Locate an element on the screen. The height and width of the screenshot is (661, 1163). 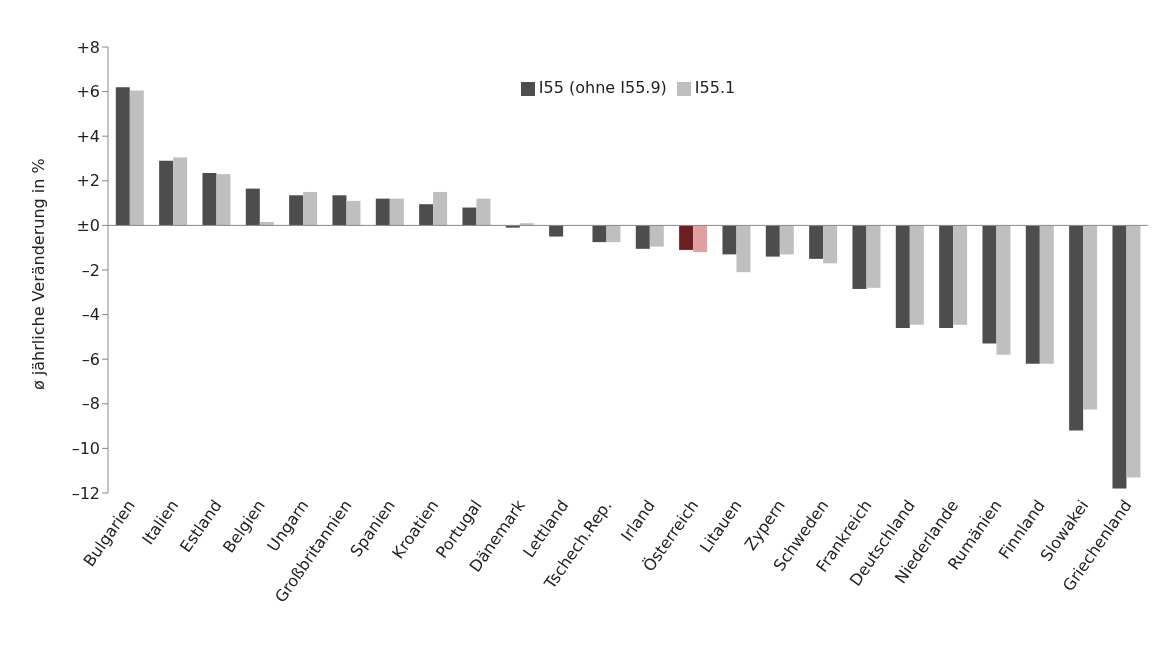
y-tick-label: –2 is located at coordinates (90, 270).